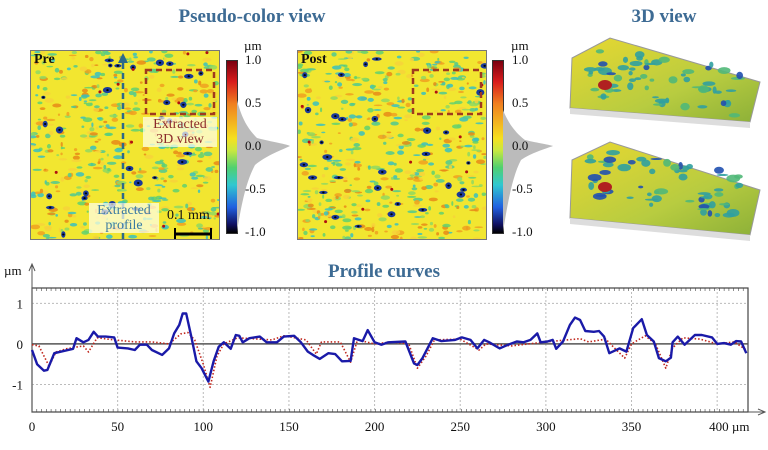 Image resolution: width=768 pixels, height=450 pixels. I want to click on x-tick-label: 400 µm, so click(729, 426).